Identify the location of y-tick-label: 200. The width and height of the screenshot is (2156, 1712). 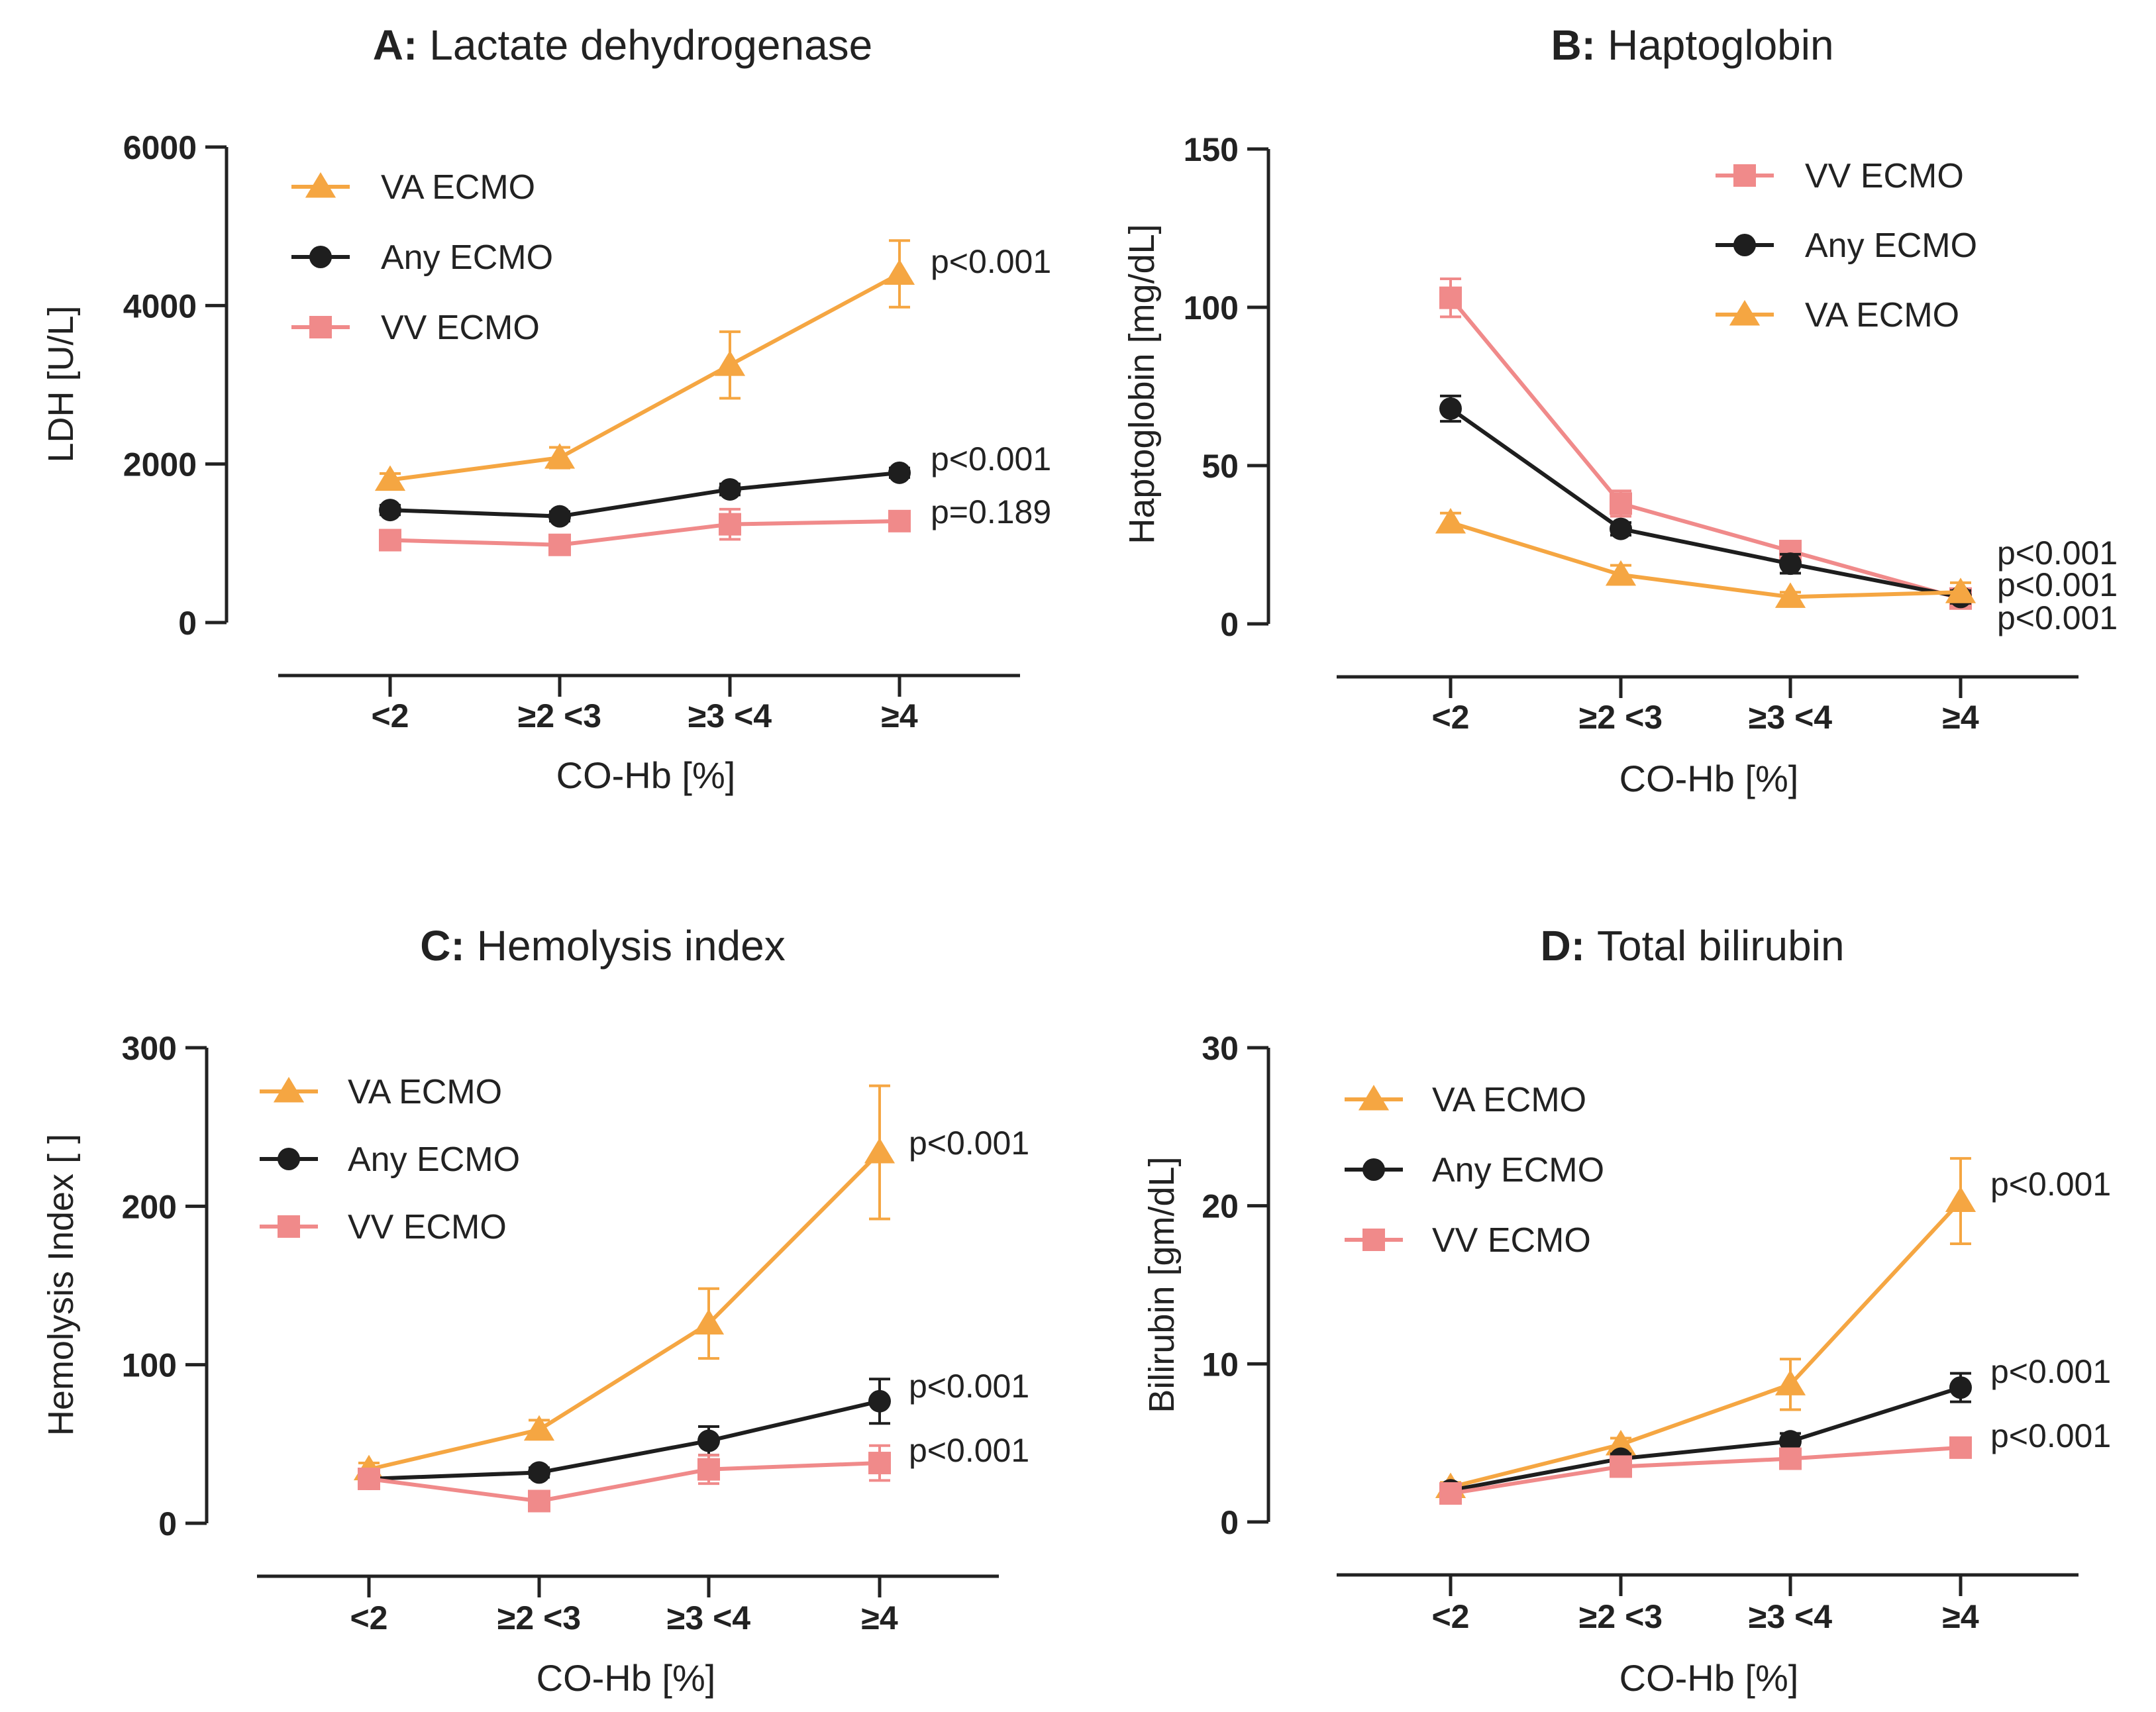
(149, 1206).